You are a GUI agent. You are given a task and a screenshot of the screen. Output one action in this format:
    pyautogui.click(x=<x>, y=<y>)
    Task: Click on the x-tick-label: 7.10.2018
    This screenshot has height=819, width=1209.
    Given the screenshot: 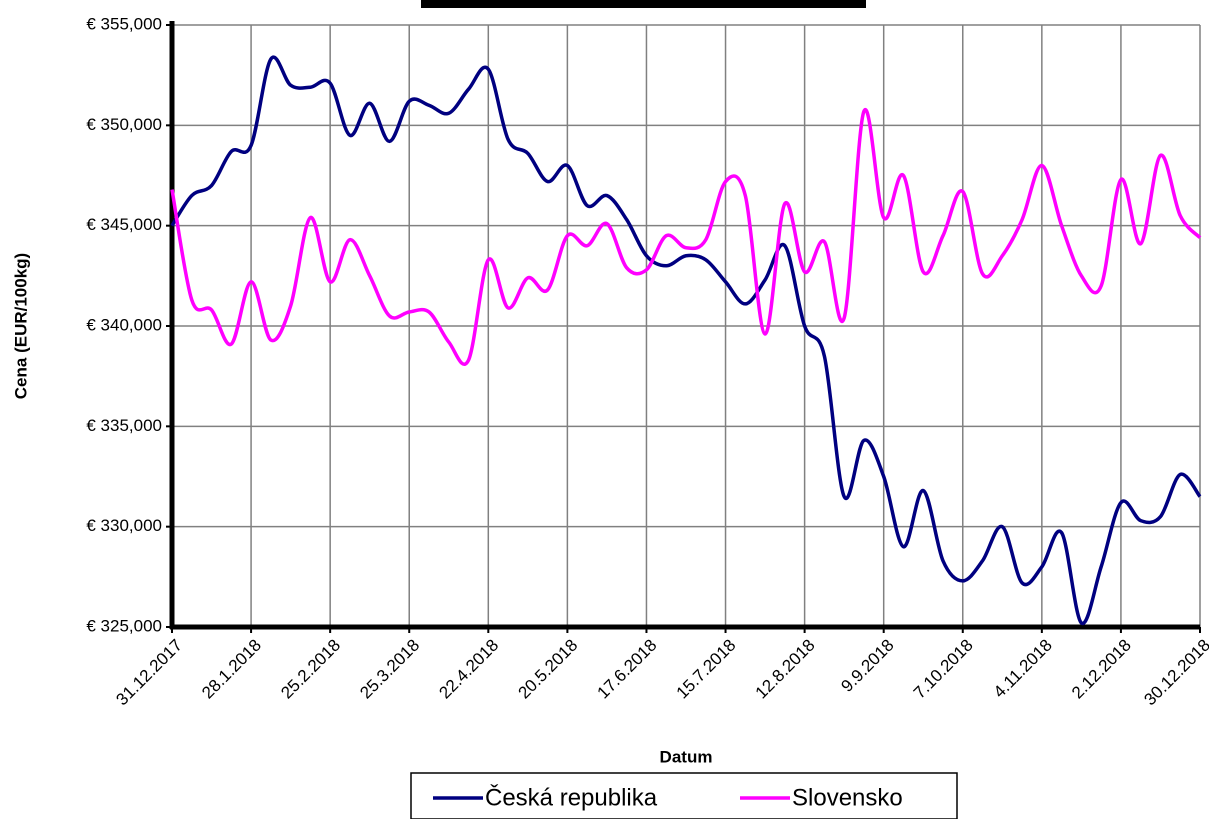 What is the action you would take?
    pyautogui.click(x=943, y=669)
    